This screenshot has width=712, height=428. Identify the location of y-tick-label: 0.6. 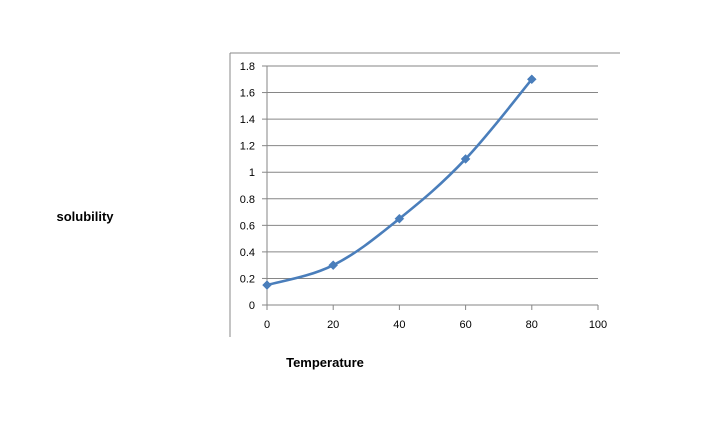
(247, 226).